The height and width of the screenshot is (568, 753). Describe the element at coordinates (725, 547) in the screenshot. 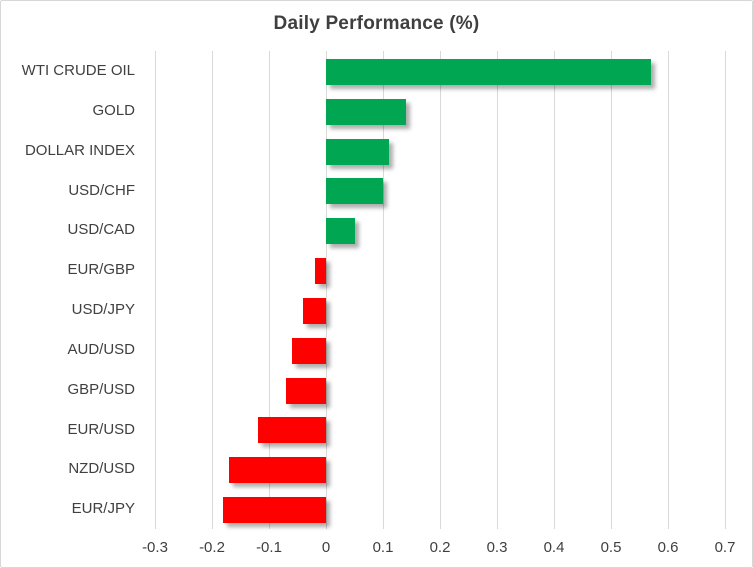

I see `x-tick-label: 0.7` at that location.